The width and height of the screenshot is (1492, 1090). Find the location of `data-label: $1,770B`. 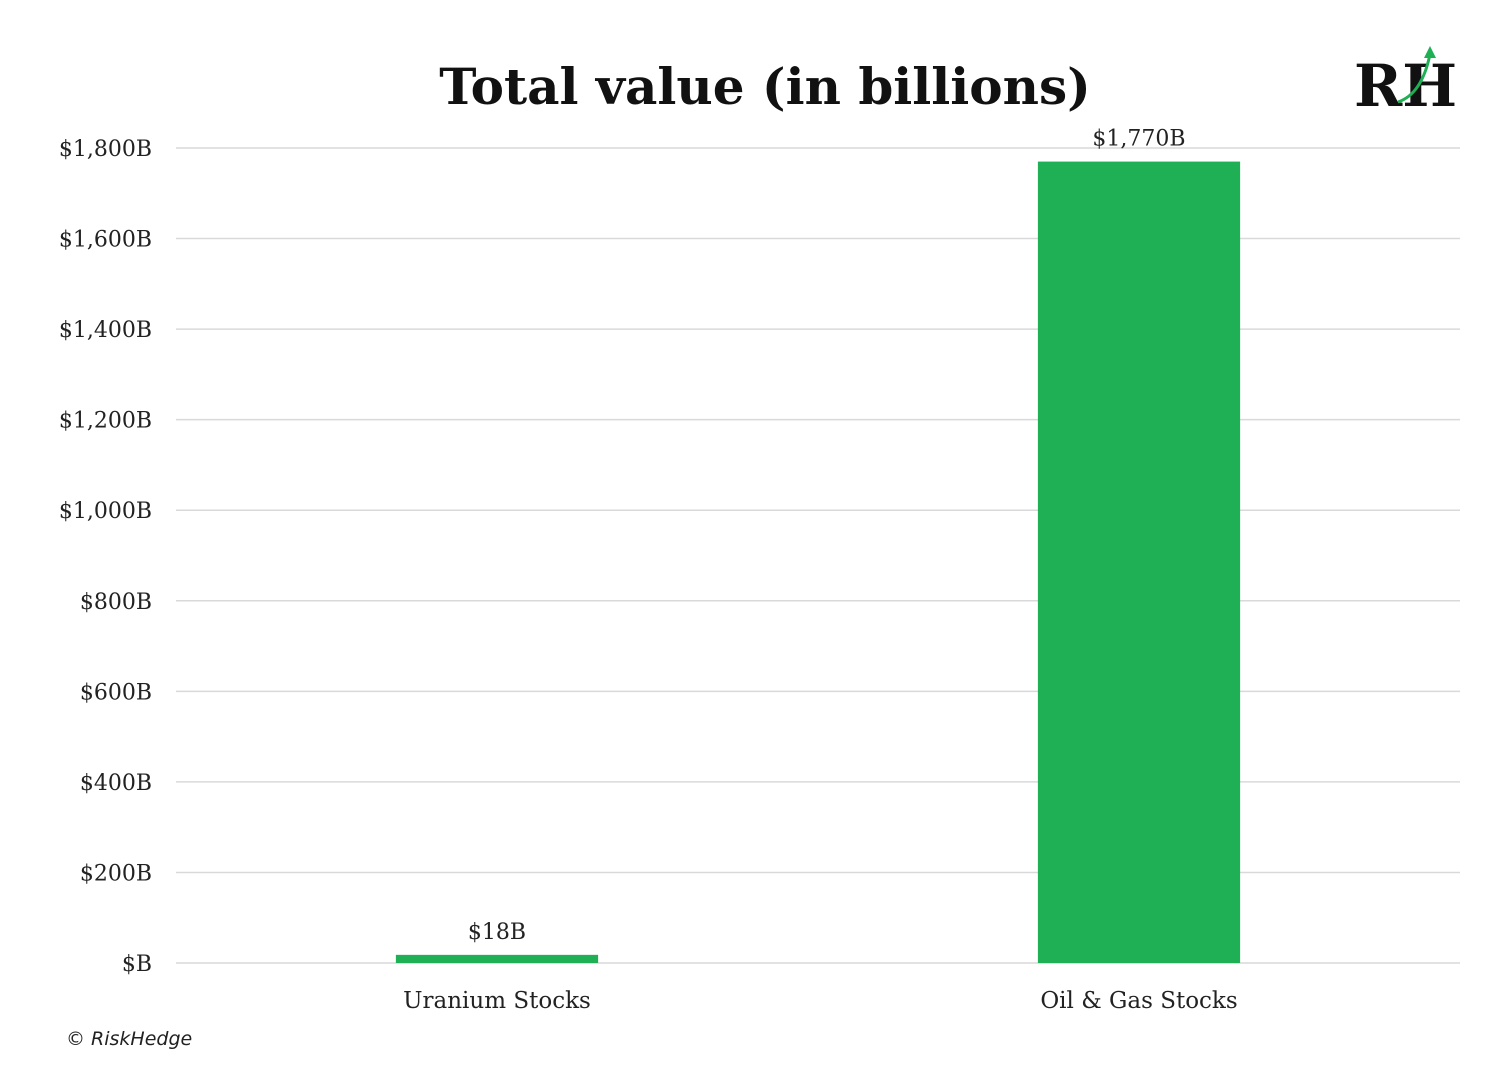

data-label: $1,770B is located at coordinates (1138, 139).